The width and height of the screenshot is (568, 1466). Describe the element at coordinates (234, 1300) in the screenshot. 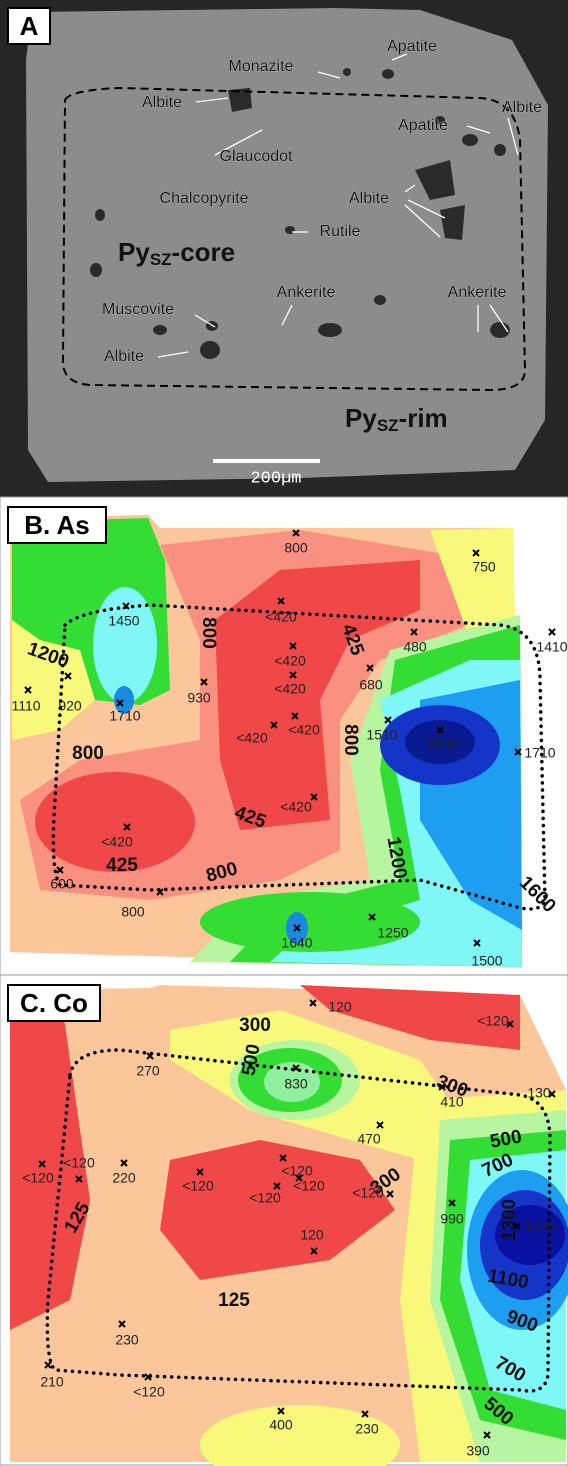

I see `contour-label: 125` at that location.